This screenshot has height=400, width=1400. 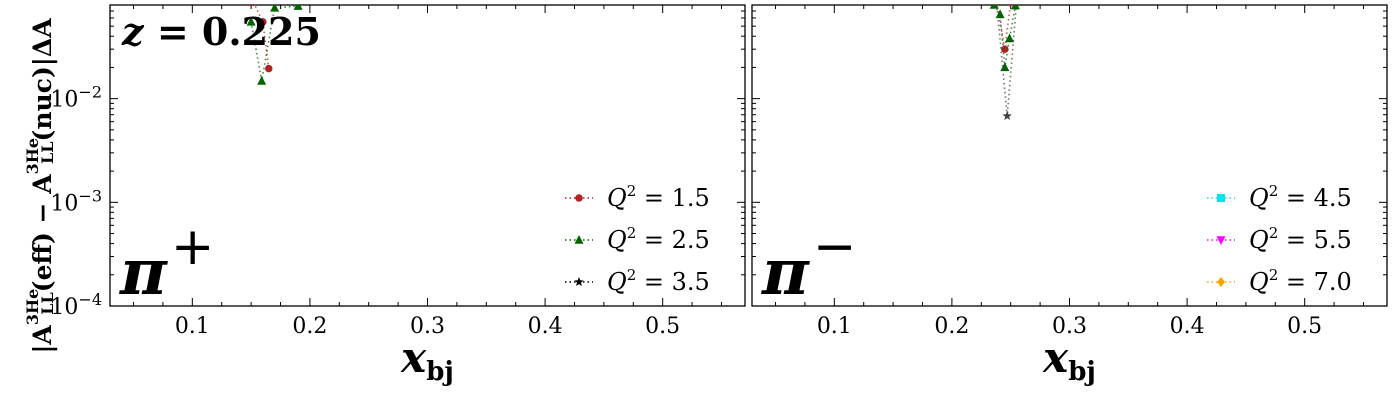 What do you see at coordinates (221, 31) in the screenshot?
I see `z-annotation: z = 0.225` at bounding box center [221, 31].